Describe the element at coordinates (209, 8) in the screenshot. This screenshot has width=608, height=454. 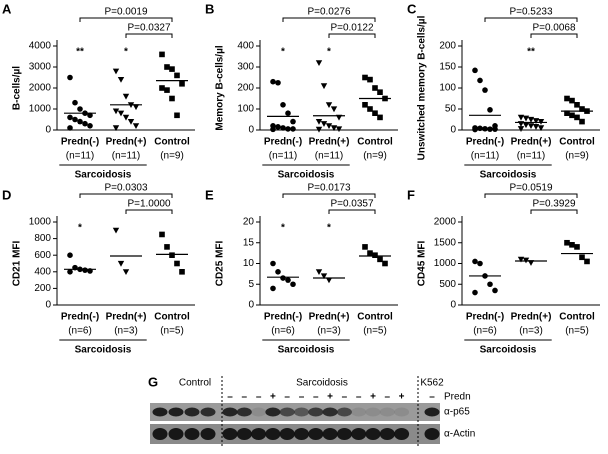
I see `panel-letter: B` at that location.